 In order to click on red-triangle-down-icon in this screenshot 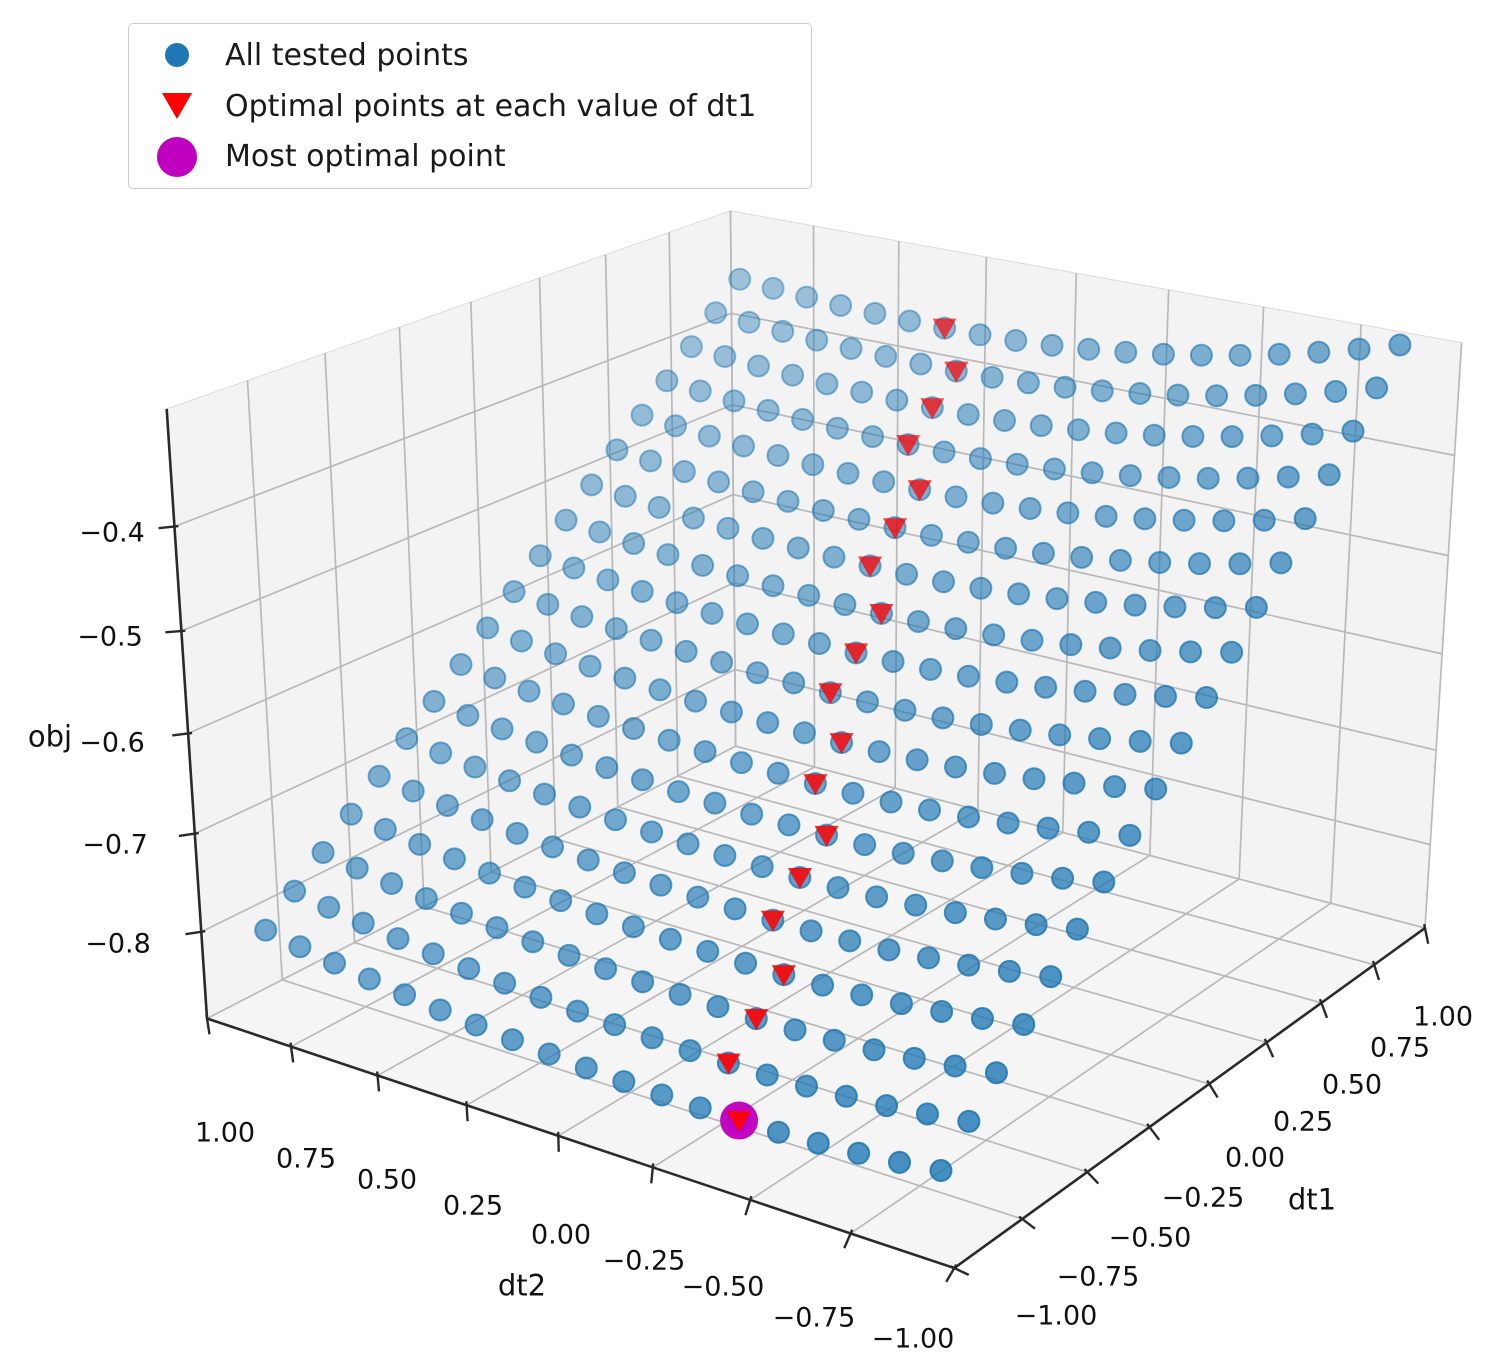, I will do `click(177, 106)`.